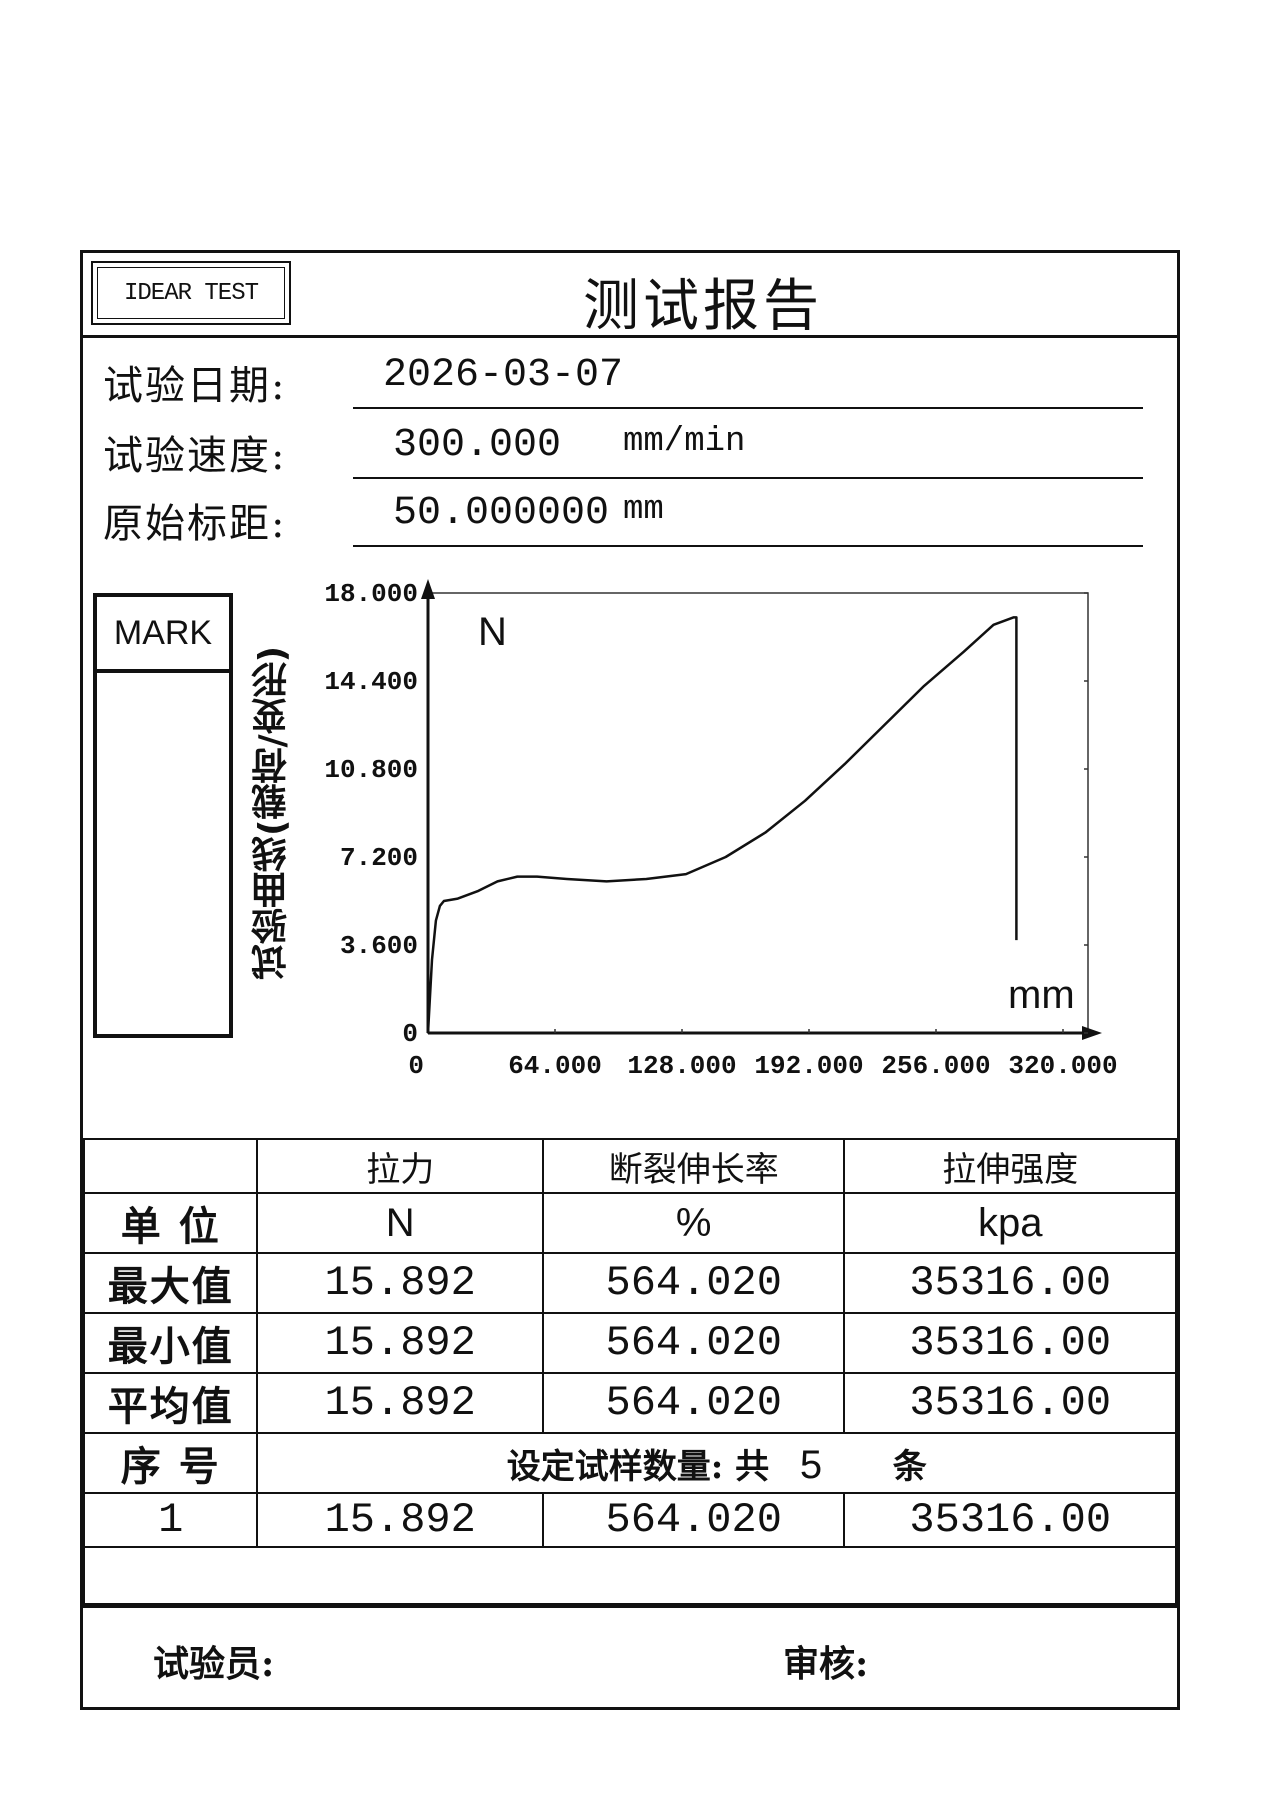 The height and width of the screenshot is (1796, 1269). What do you see at coordinates (630, 1655) in the screenshot?
I see `signature-row: 试验员: 审核:` at bounding box center [630, 1655].